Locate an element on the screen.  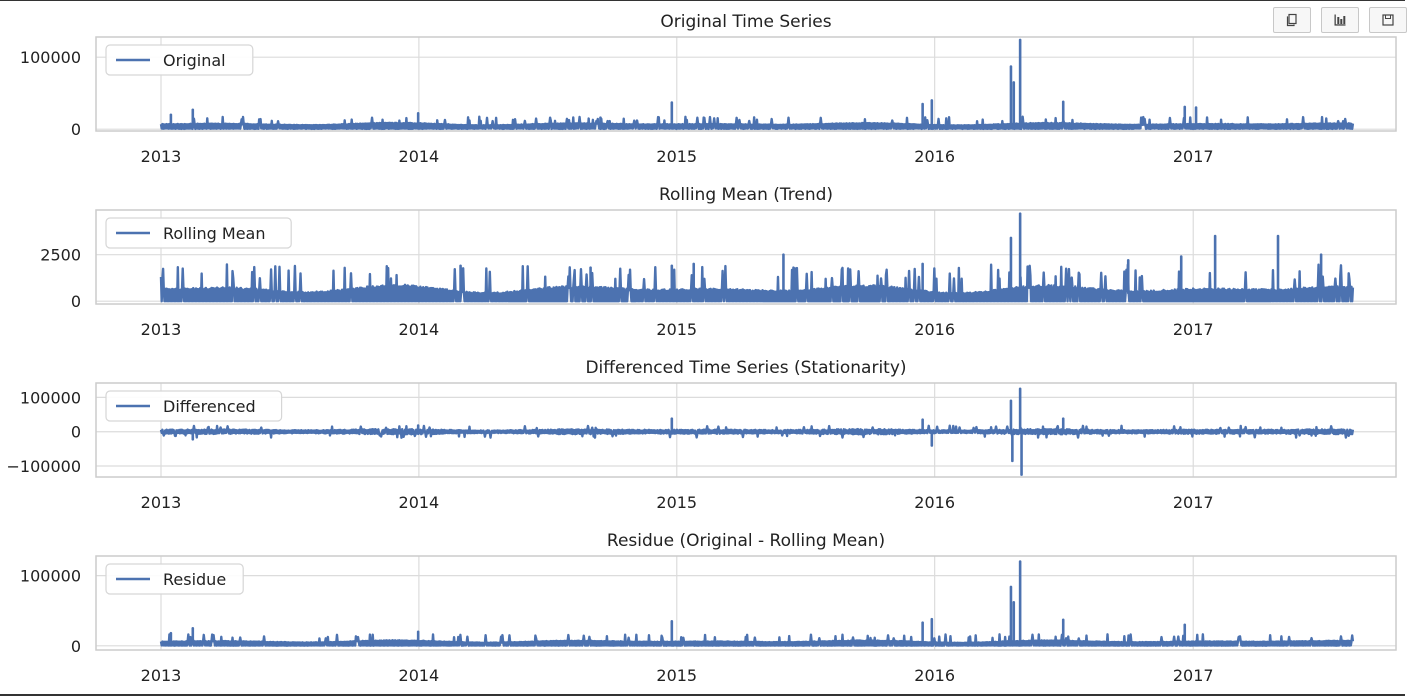
legend-label: Residue is located at coordinates (194, 579).